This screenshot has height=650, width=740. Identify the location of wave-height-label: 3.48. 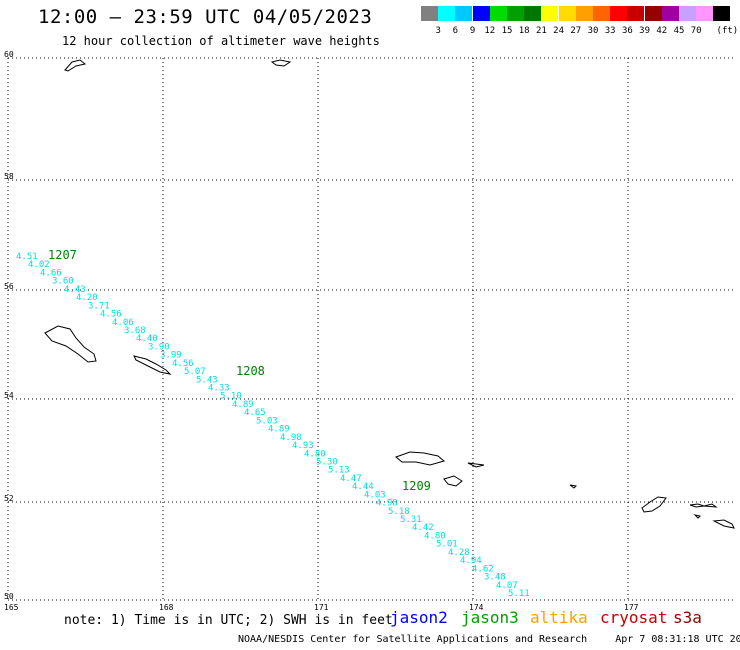
(495, 578).